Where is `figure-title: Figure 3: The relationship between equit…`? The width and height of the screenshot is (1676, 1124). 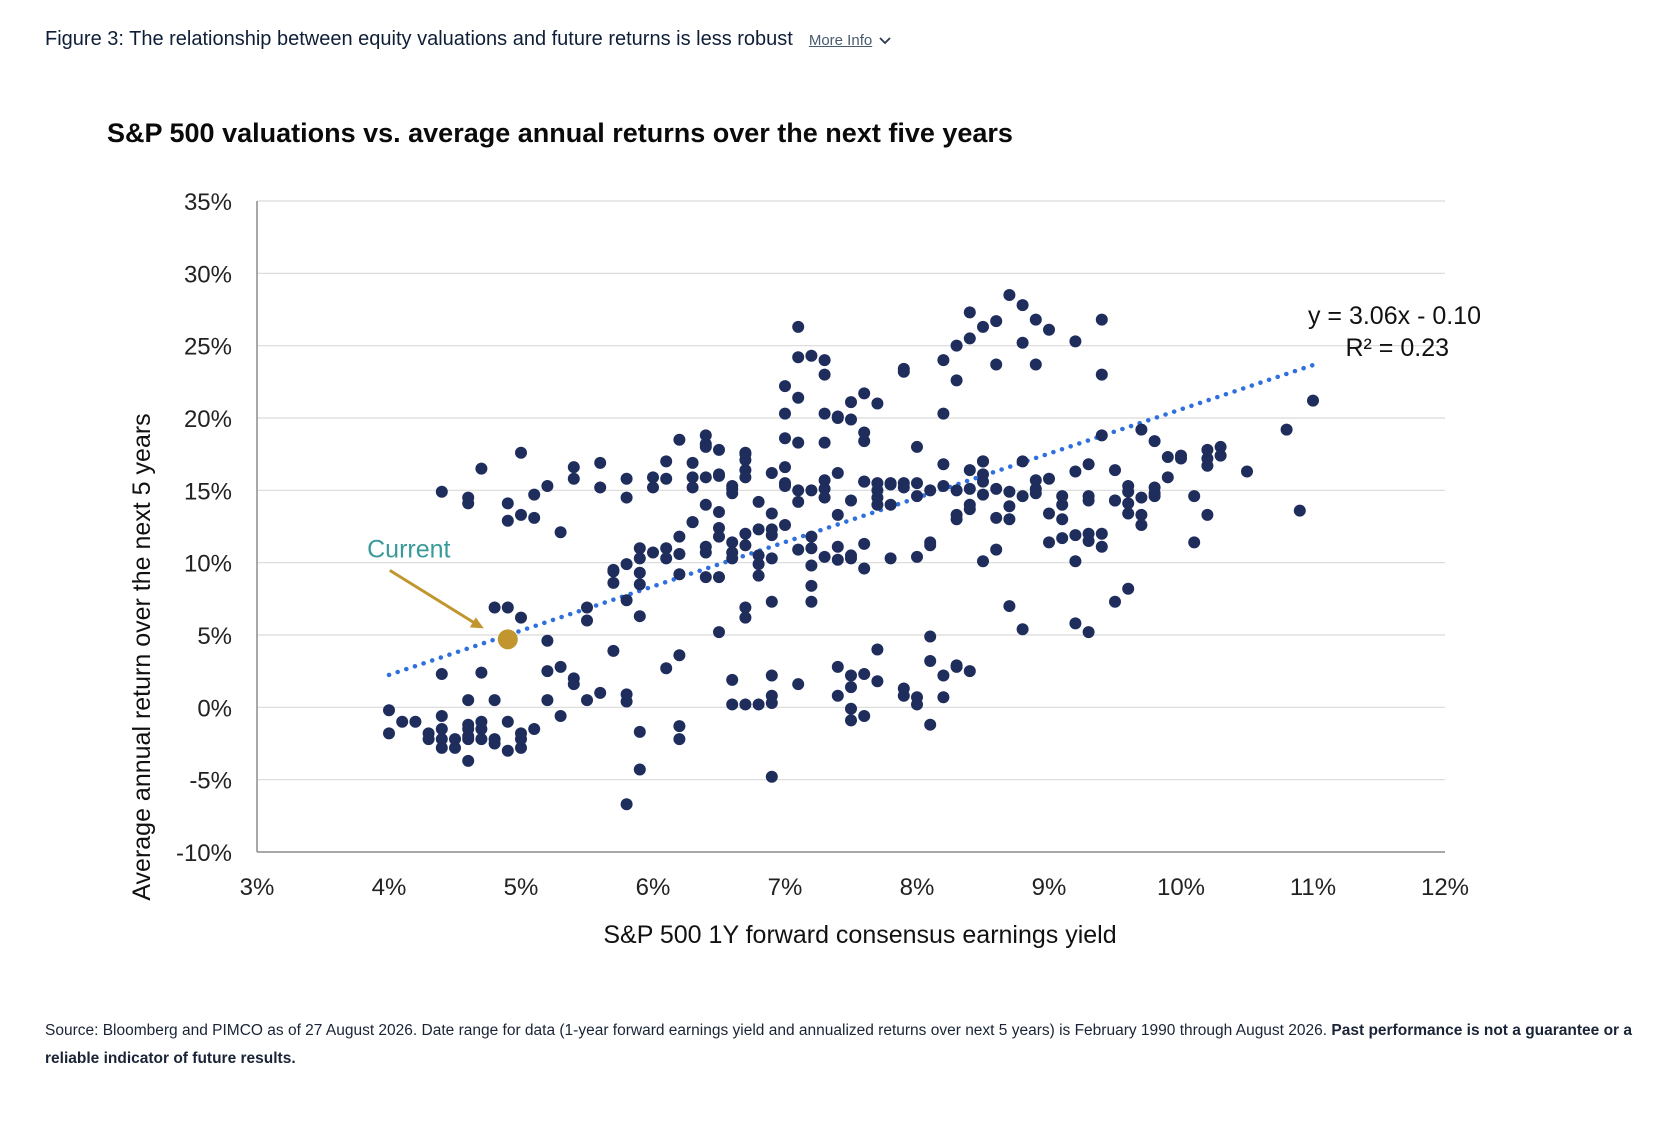 figure-title: Figure 3: The relationship between equit… is located at coordinates (419, 39).